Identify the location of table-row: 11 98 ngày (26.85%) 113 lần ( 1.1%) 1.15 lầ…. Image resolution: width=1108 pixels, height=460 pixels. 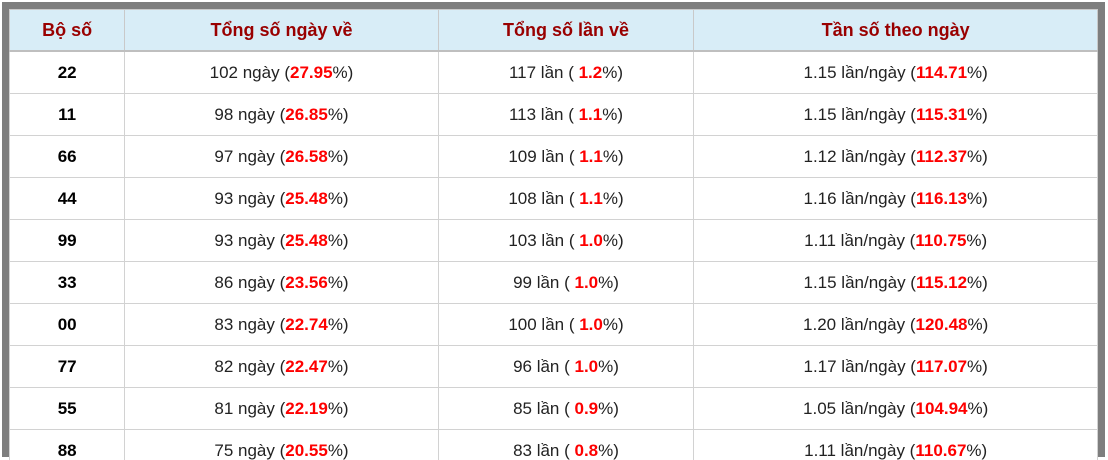
(553, 114).